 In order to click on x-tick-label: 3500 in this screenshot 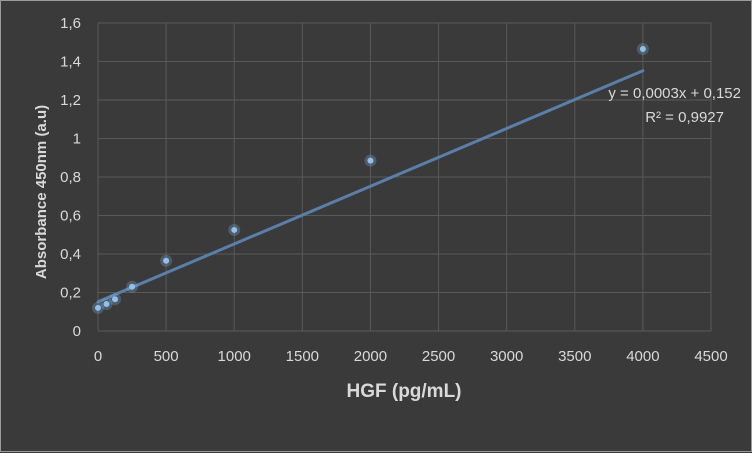, I will do `click(574, 356)`.